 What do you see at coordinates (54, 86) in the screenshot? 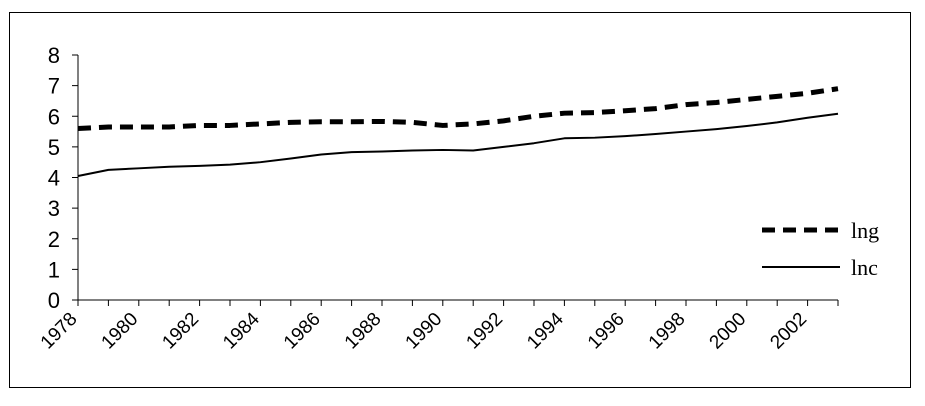
I see `y-tick-label: 7` at bounding box center [54, 86].